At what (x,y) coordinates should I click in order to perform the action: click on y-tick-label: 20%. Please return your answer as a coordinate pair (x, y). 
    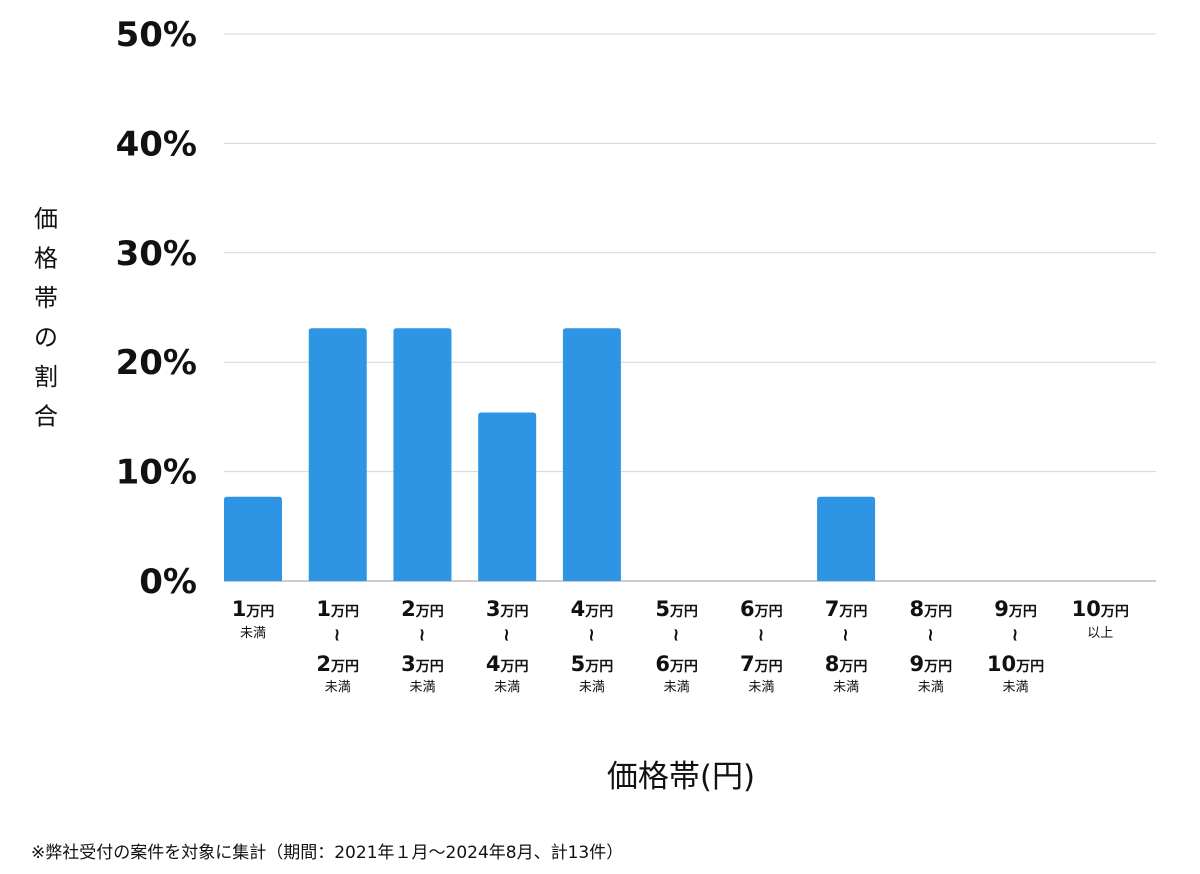
    Looking at the image, I should click on (156, 363).